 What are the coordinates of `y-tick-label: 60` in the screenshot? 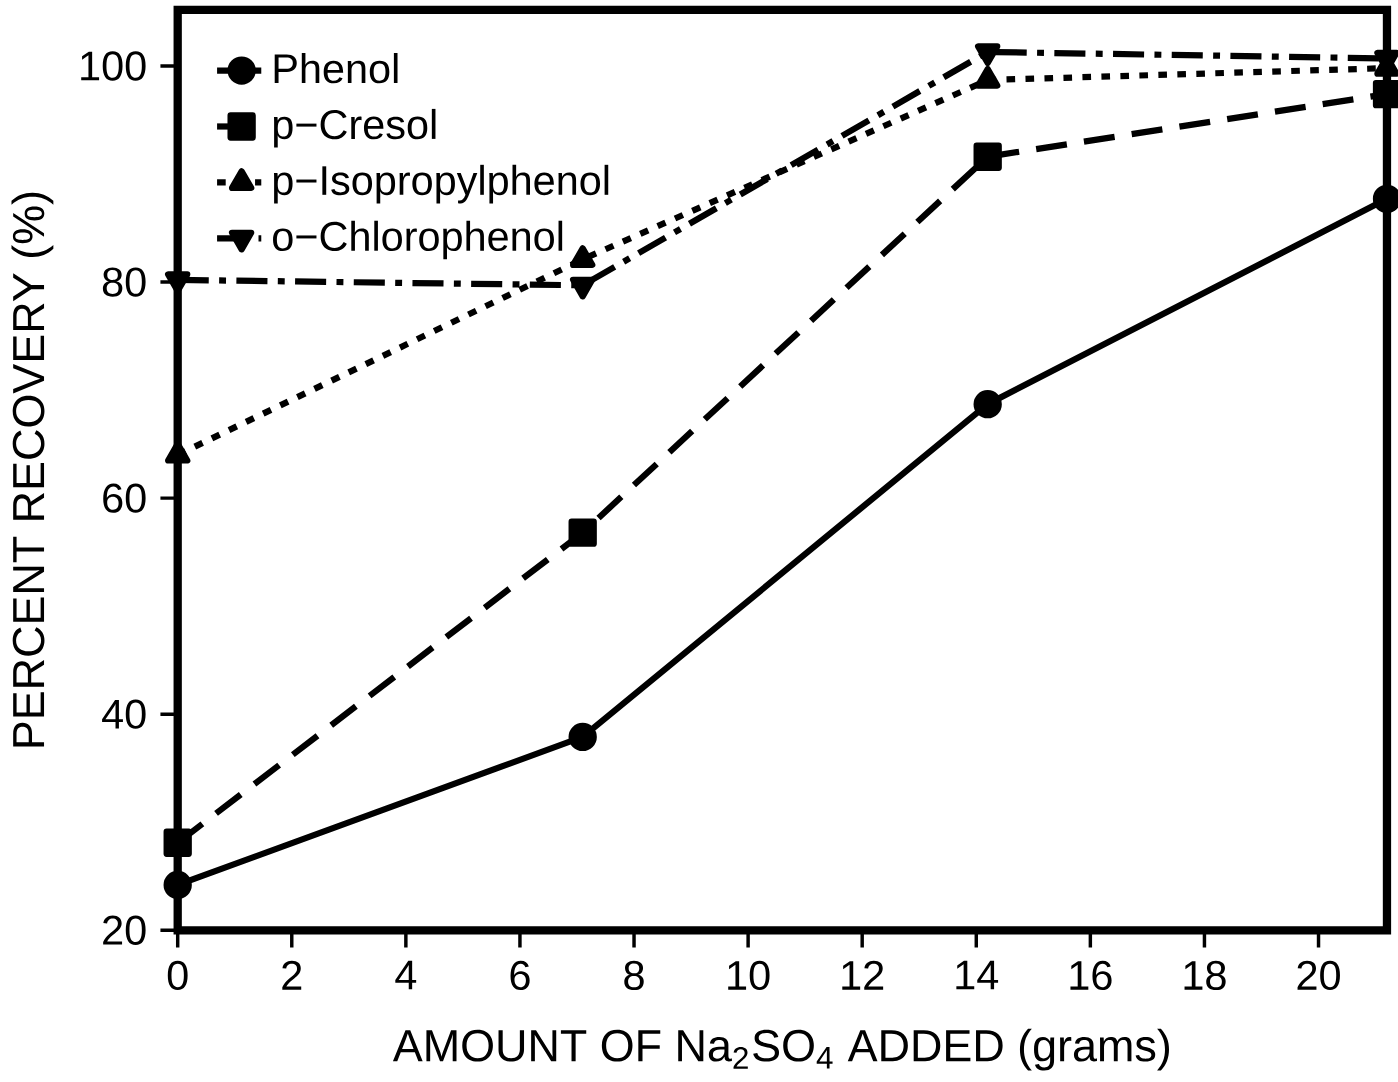 It's located at (124, 498).